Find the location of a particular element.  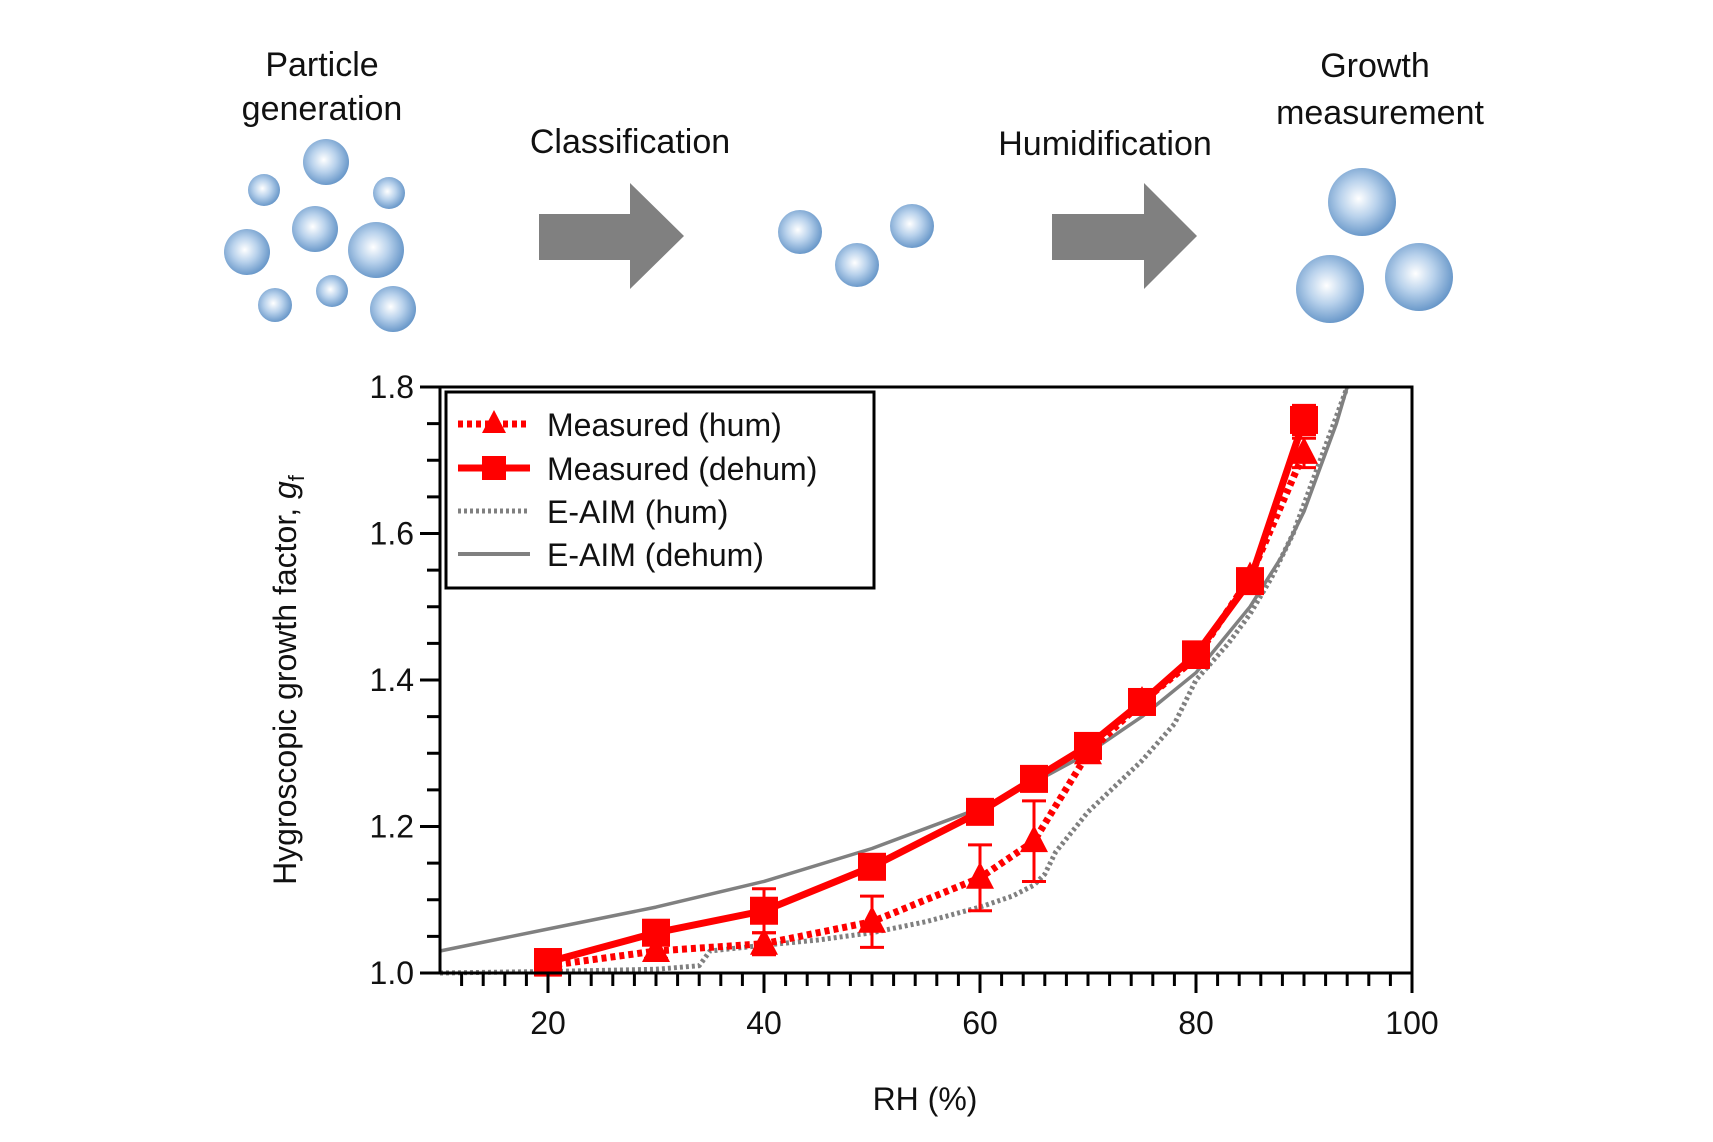

legend-triangle-marker is located at coordinates (494, 421).